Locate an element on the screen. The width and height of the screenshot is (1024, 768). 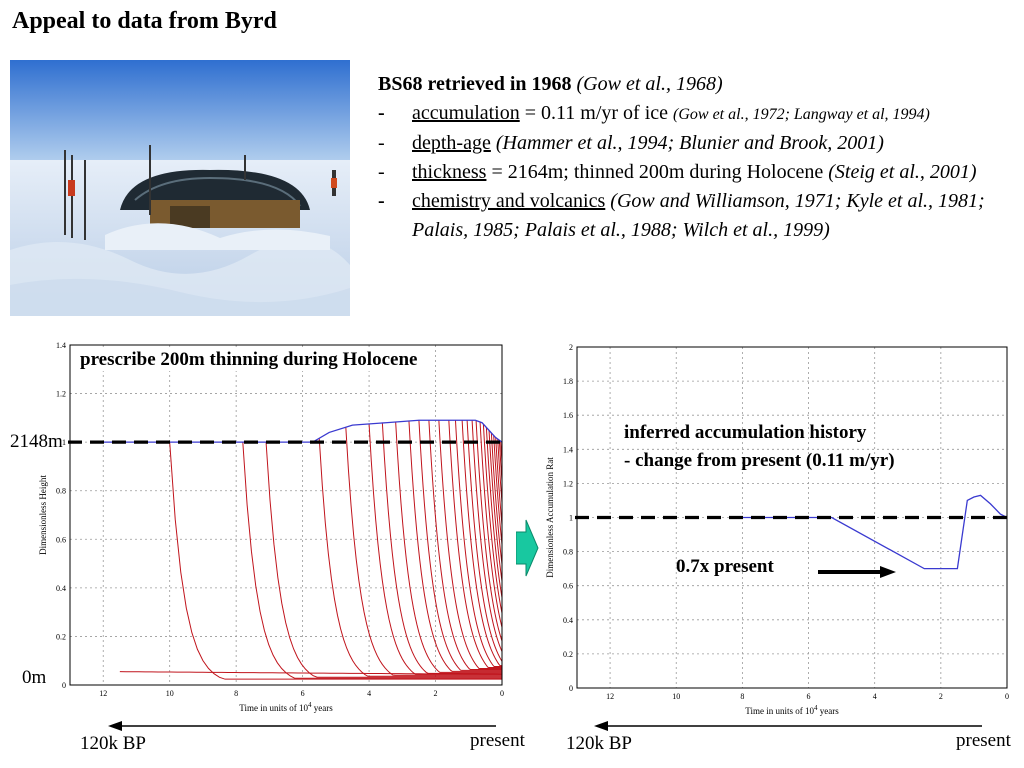
label-present-right: present is located at coordinates (983, 740).